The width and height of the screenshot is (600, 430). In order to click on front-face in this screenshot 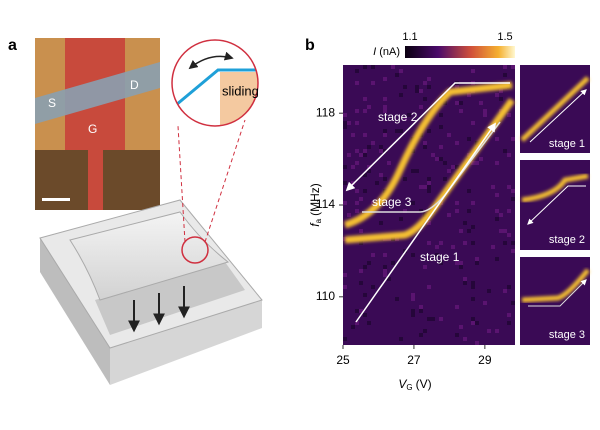, I will do `click(186, 342)`.